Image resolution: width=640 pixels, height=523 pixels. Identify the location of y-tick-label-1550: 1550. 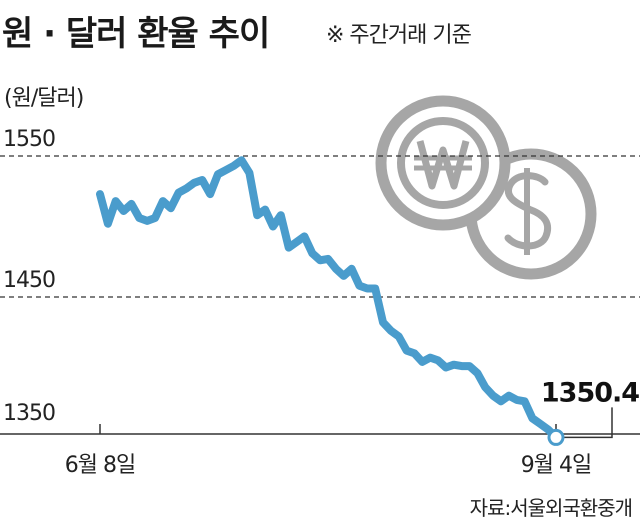
(29, 139).